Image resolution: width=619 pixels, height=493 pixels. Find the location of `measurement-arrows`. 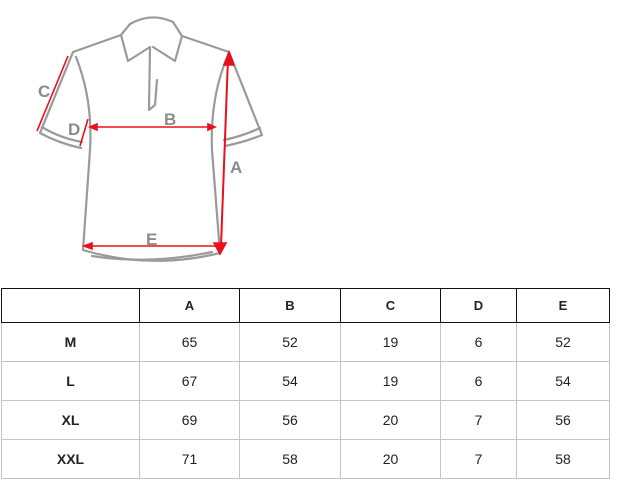

measurement-arrows is located at coordinates (136, 152).